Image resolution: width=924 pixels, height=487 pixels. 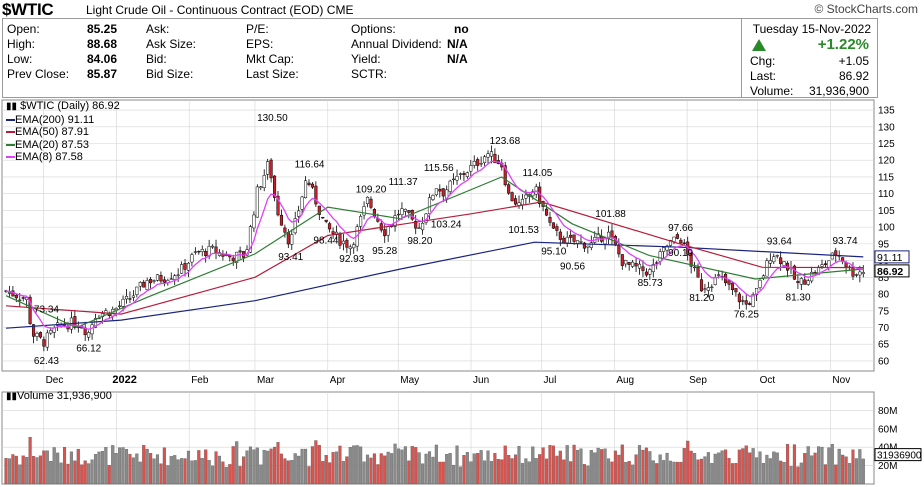 I want to click on price-annotation: 114.05, so click(x=537, y=173).